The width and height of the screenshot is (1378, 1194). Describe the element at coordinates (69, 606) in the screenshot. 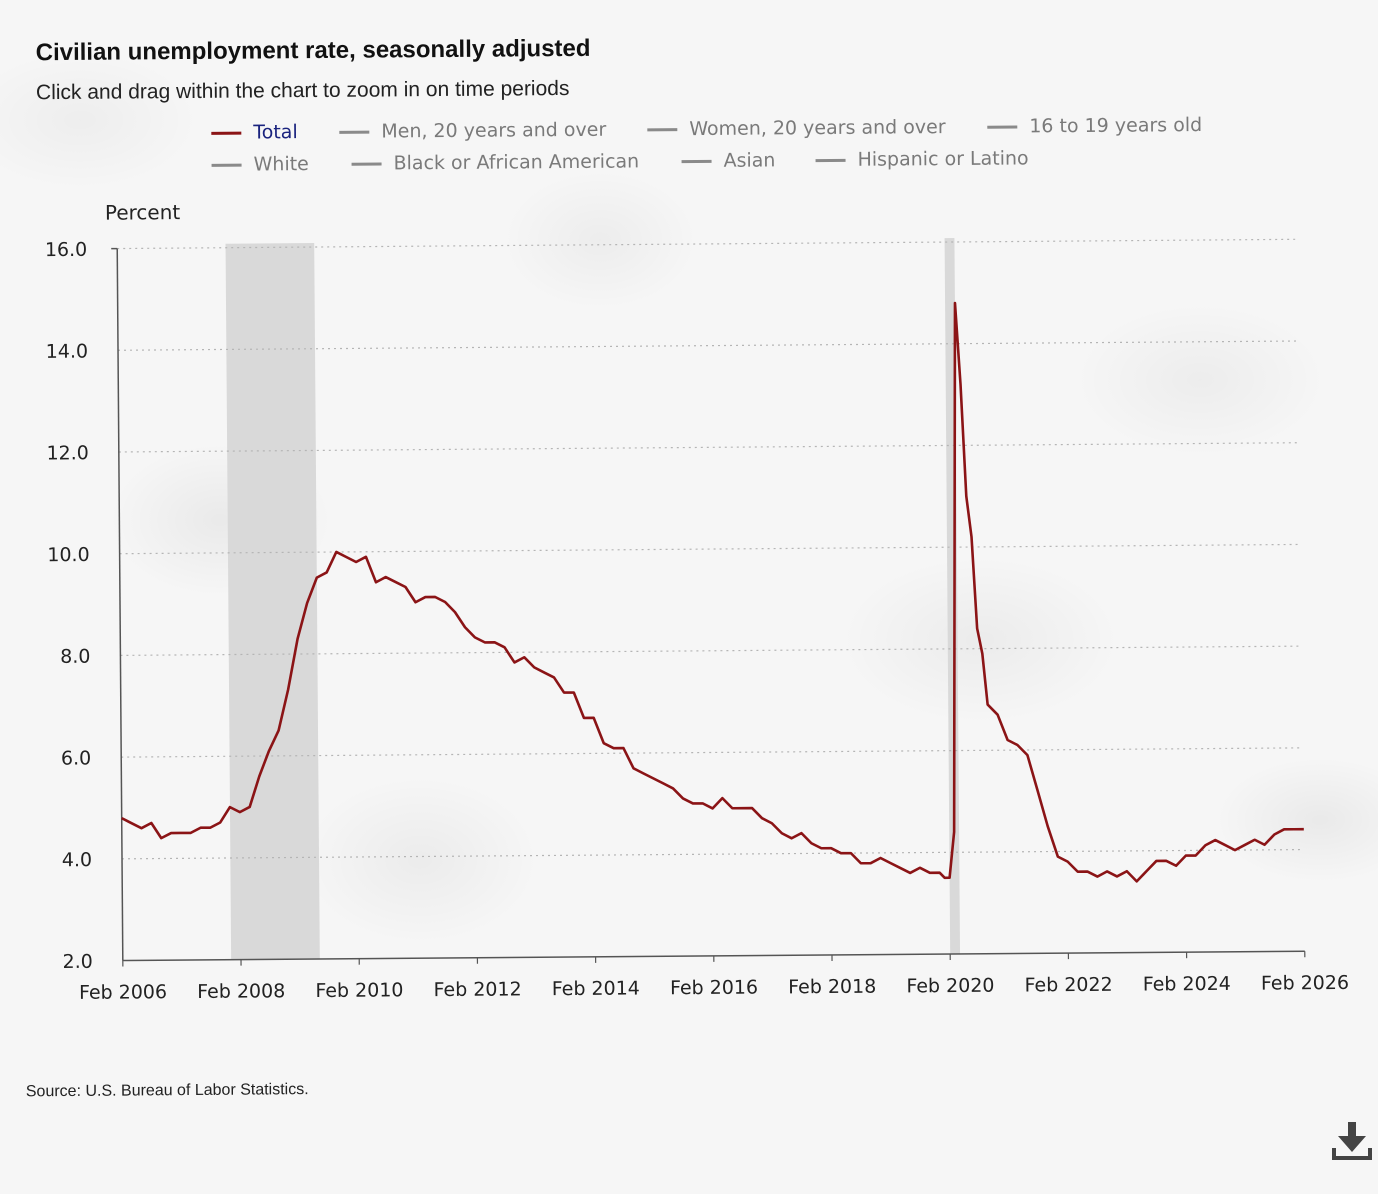

I see `y-tick-labels: 2.0 4.0 6.0 8.0 10.0 12.0 14.0 16.0` at that location.